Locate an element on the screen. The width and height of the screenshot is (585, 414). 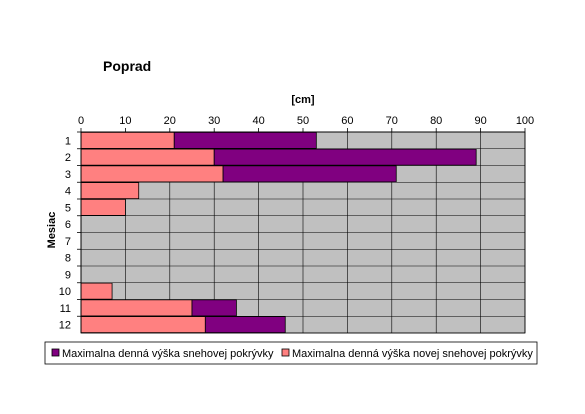
y-tick-label: 8 is located at coordinates (68, 259).